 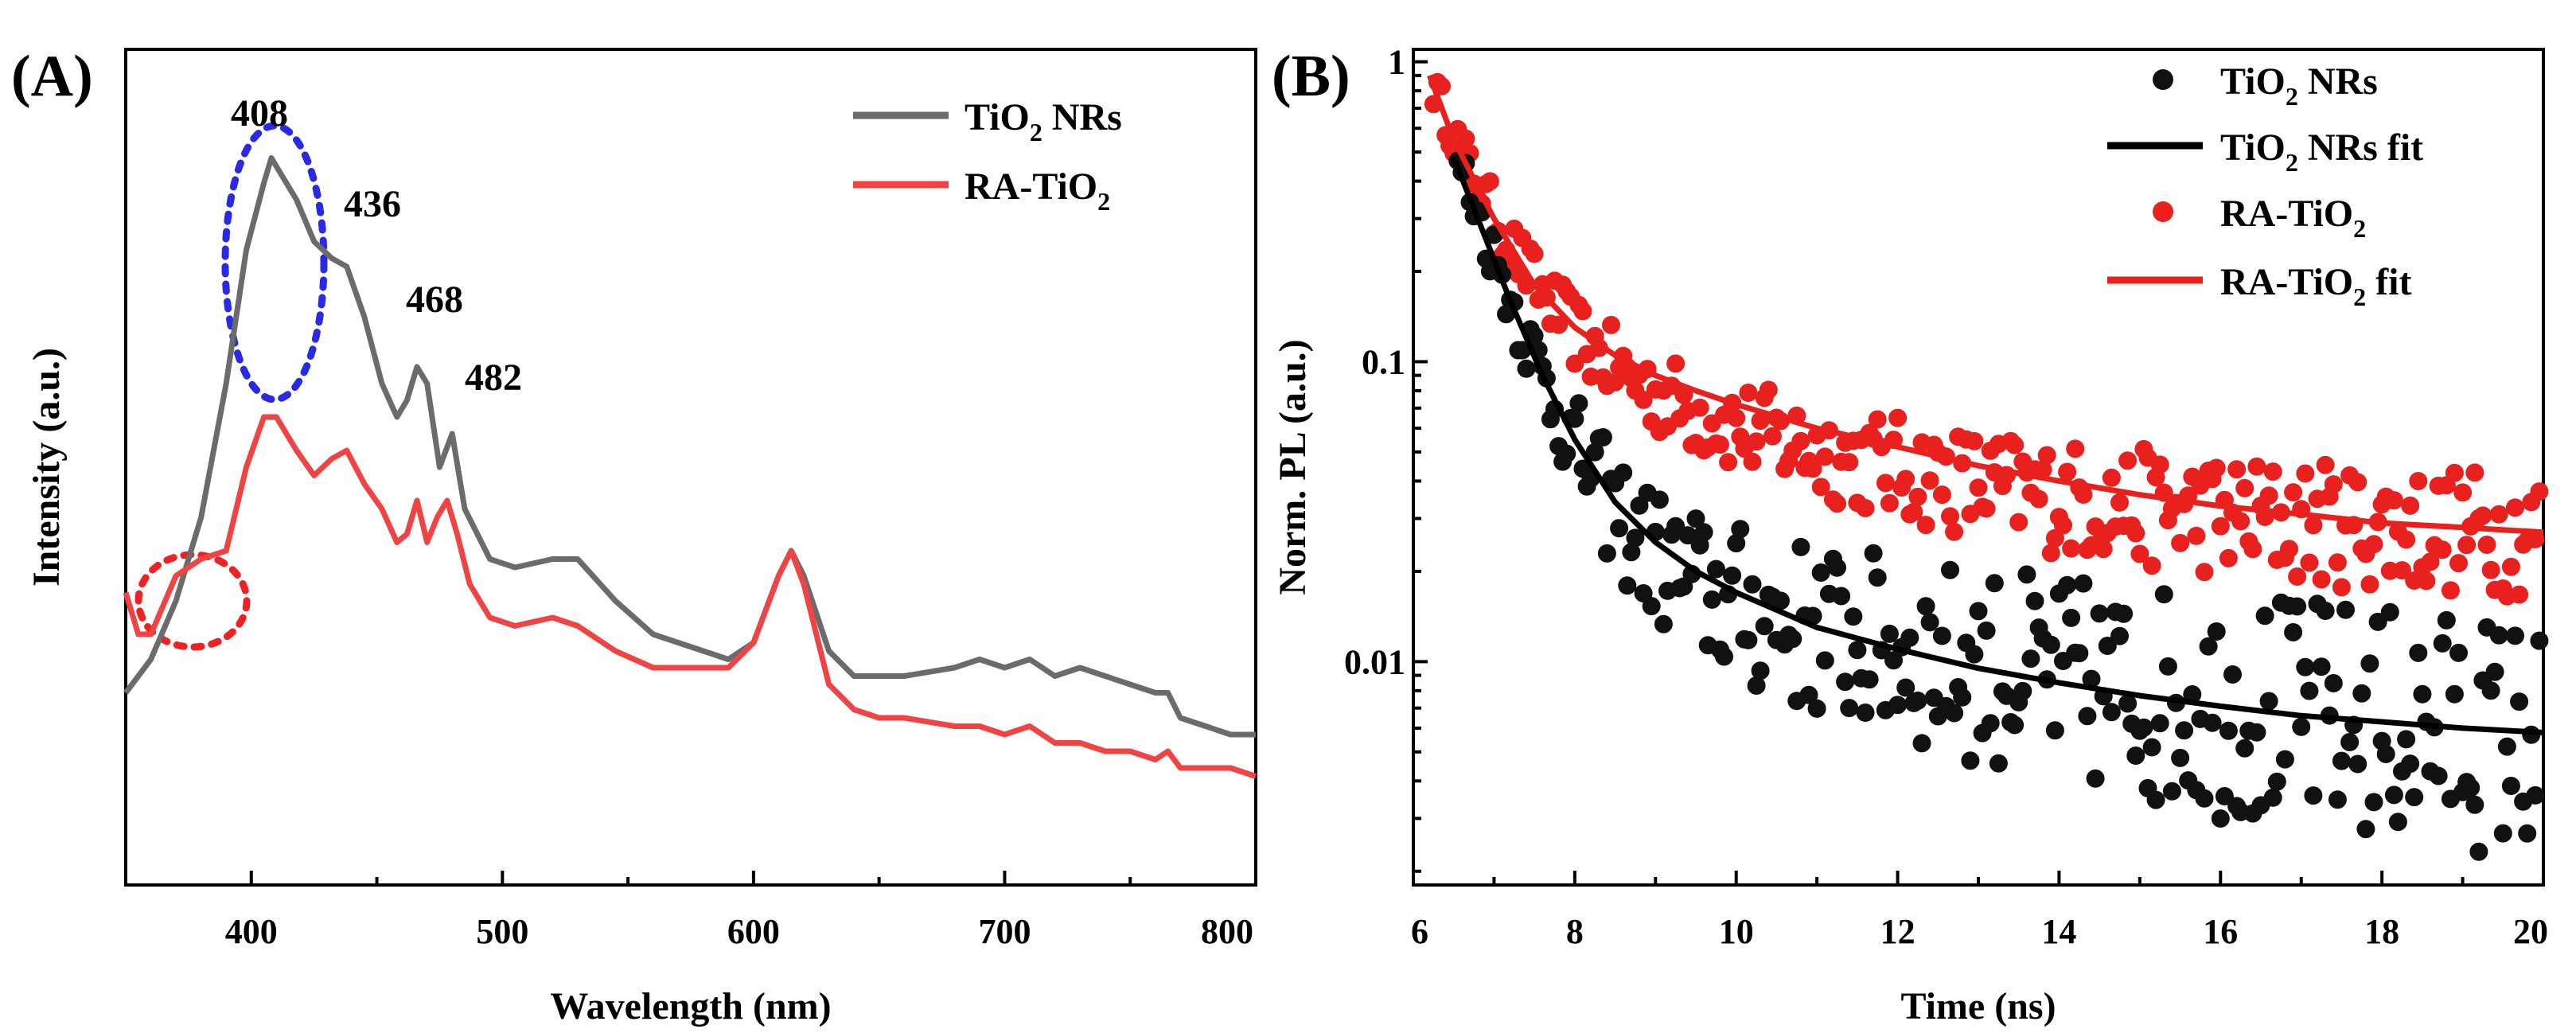 I want to click on x-tick-label-12: 12, so click(x=1898, y=932).